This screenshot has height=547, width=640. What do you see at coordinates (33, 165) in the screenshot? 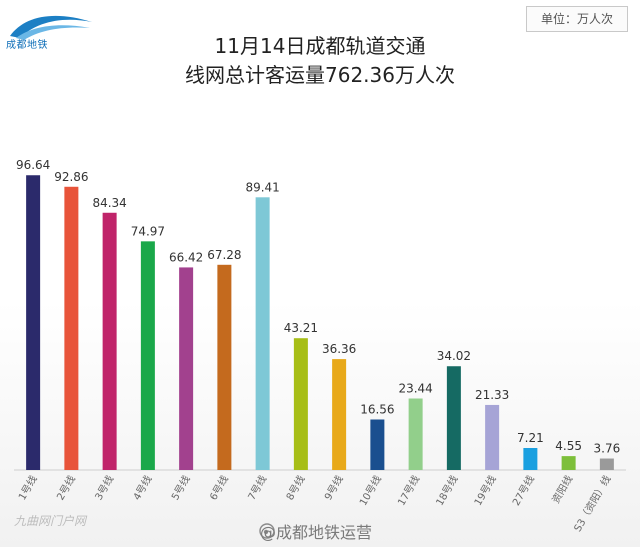
I see `data-label-1: 96.64` at bounding box center [33, 165].